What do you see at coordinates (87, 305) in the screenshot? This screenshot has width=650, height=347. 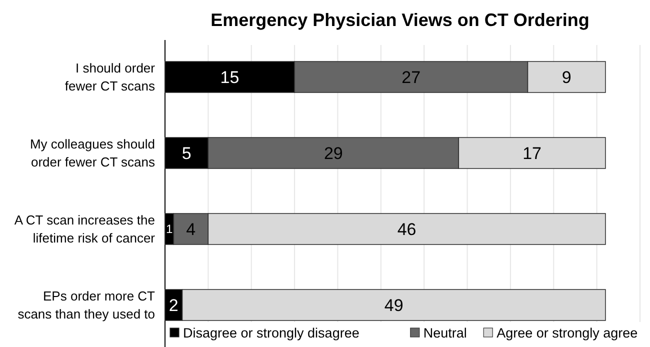 I see `y-tick-label: EPs order more CT scans than they used to` at bounding box center [87, 305].